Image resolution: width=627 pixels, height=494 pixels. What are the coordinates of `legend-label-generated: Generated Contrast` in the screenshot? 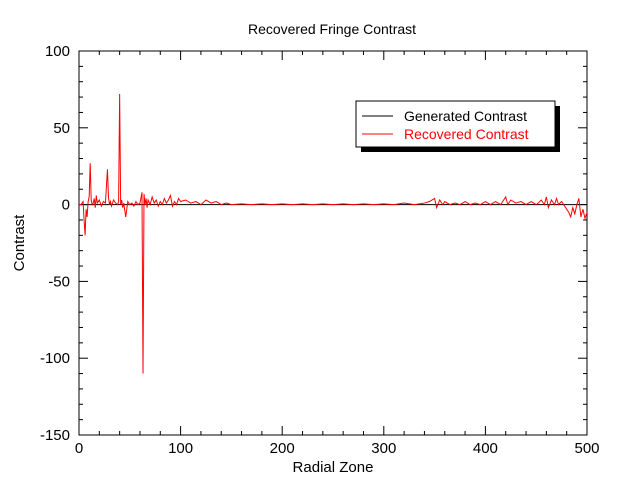 It's located at (465, 116).